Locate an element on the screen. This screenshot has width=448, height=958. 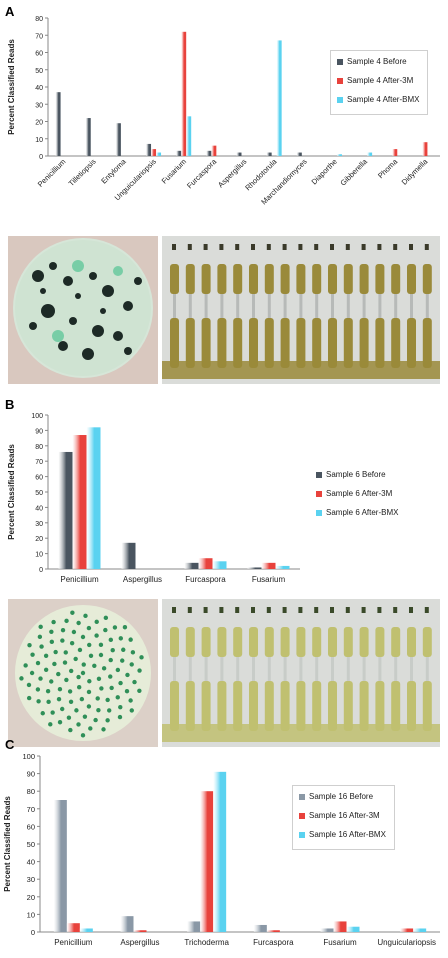
legend-label: Sample 4 Before is located at coordinates (377, 61).